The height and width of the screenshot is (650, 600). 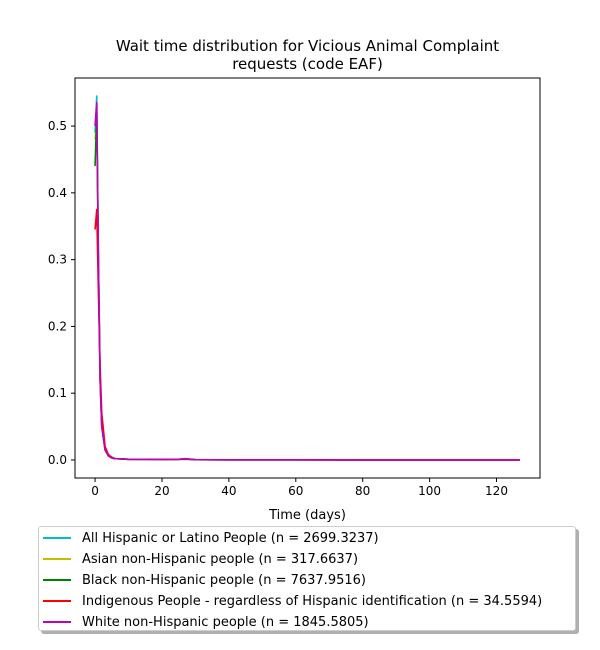 I want to click on y-tick-label: 0.3, so click(x=57, y=260).